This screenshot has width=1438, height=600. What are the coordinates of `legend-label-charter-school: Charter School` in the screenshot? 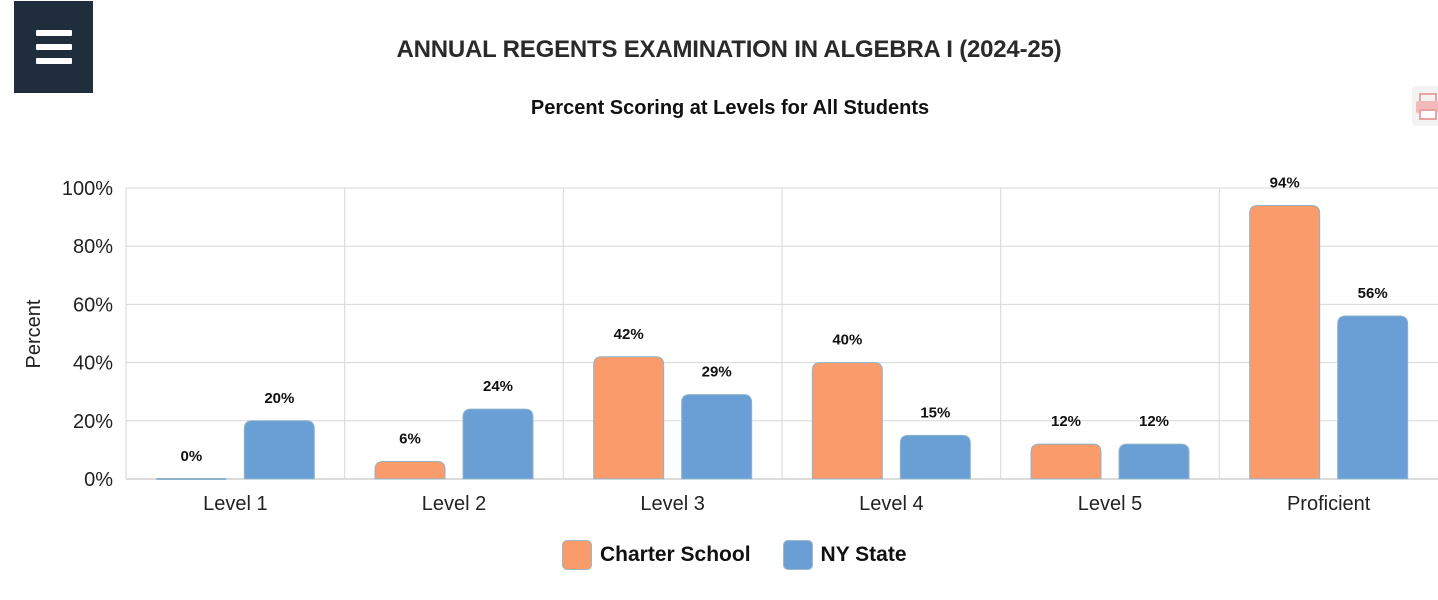 It's located at (675, 554).